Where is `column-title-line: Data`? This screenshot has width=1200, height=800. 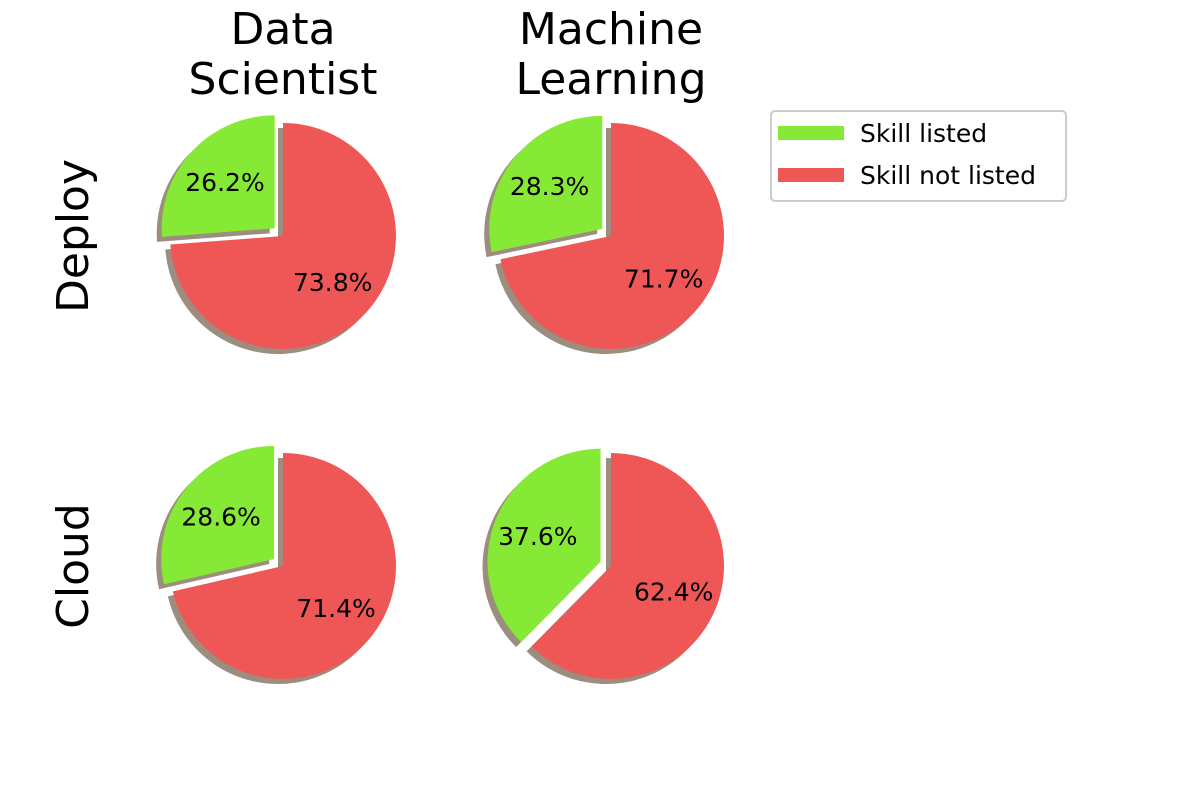 column-title-line: Data is located at coordinates (282, 29).